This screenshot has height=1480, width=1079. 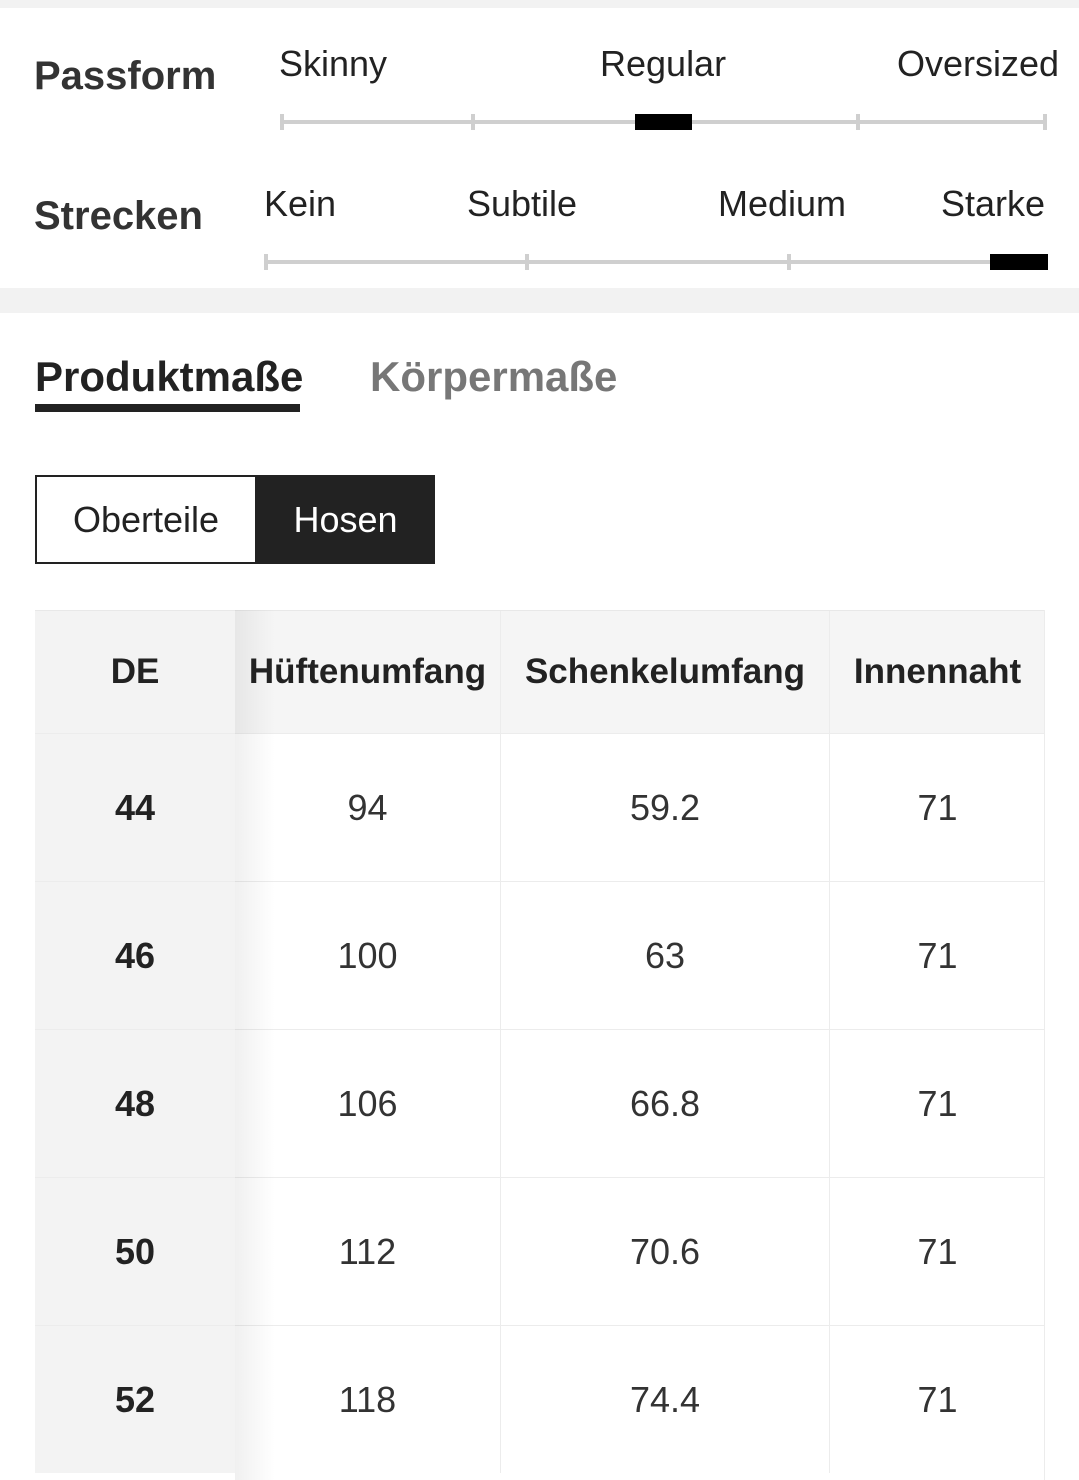 I want to click on cell-size: 50, so click(x=135, y=1251).